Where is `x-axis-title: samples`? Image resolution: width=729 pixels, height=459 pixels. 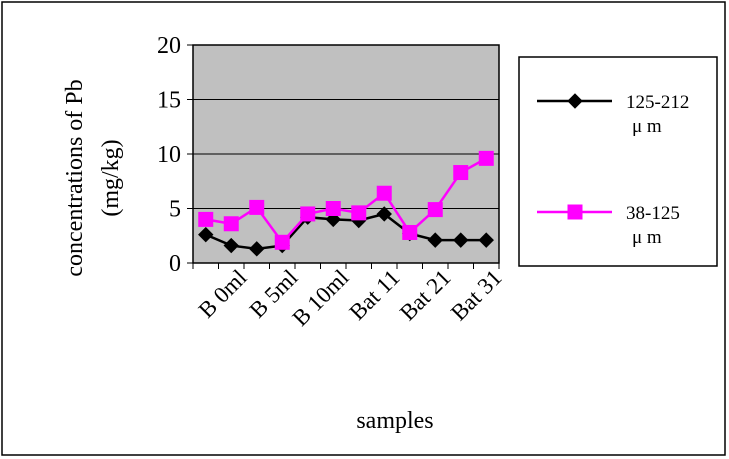
x-axis-title: samples is located at coordinates (394, 421).